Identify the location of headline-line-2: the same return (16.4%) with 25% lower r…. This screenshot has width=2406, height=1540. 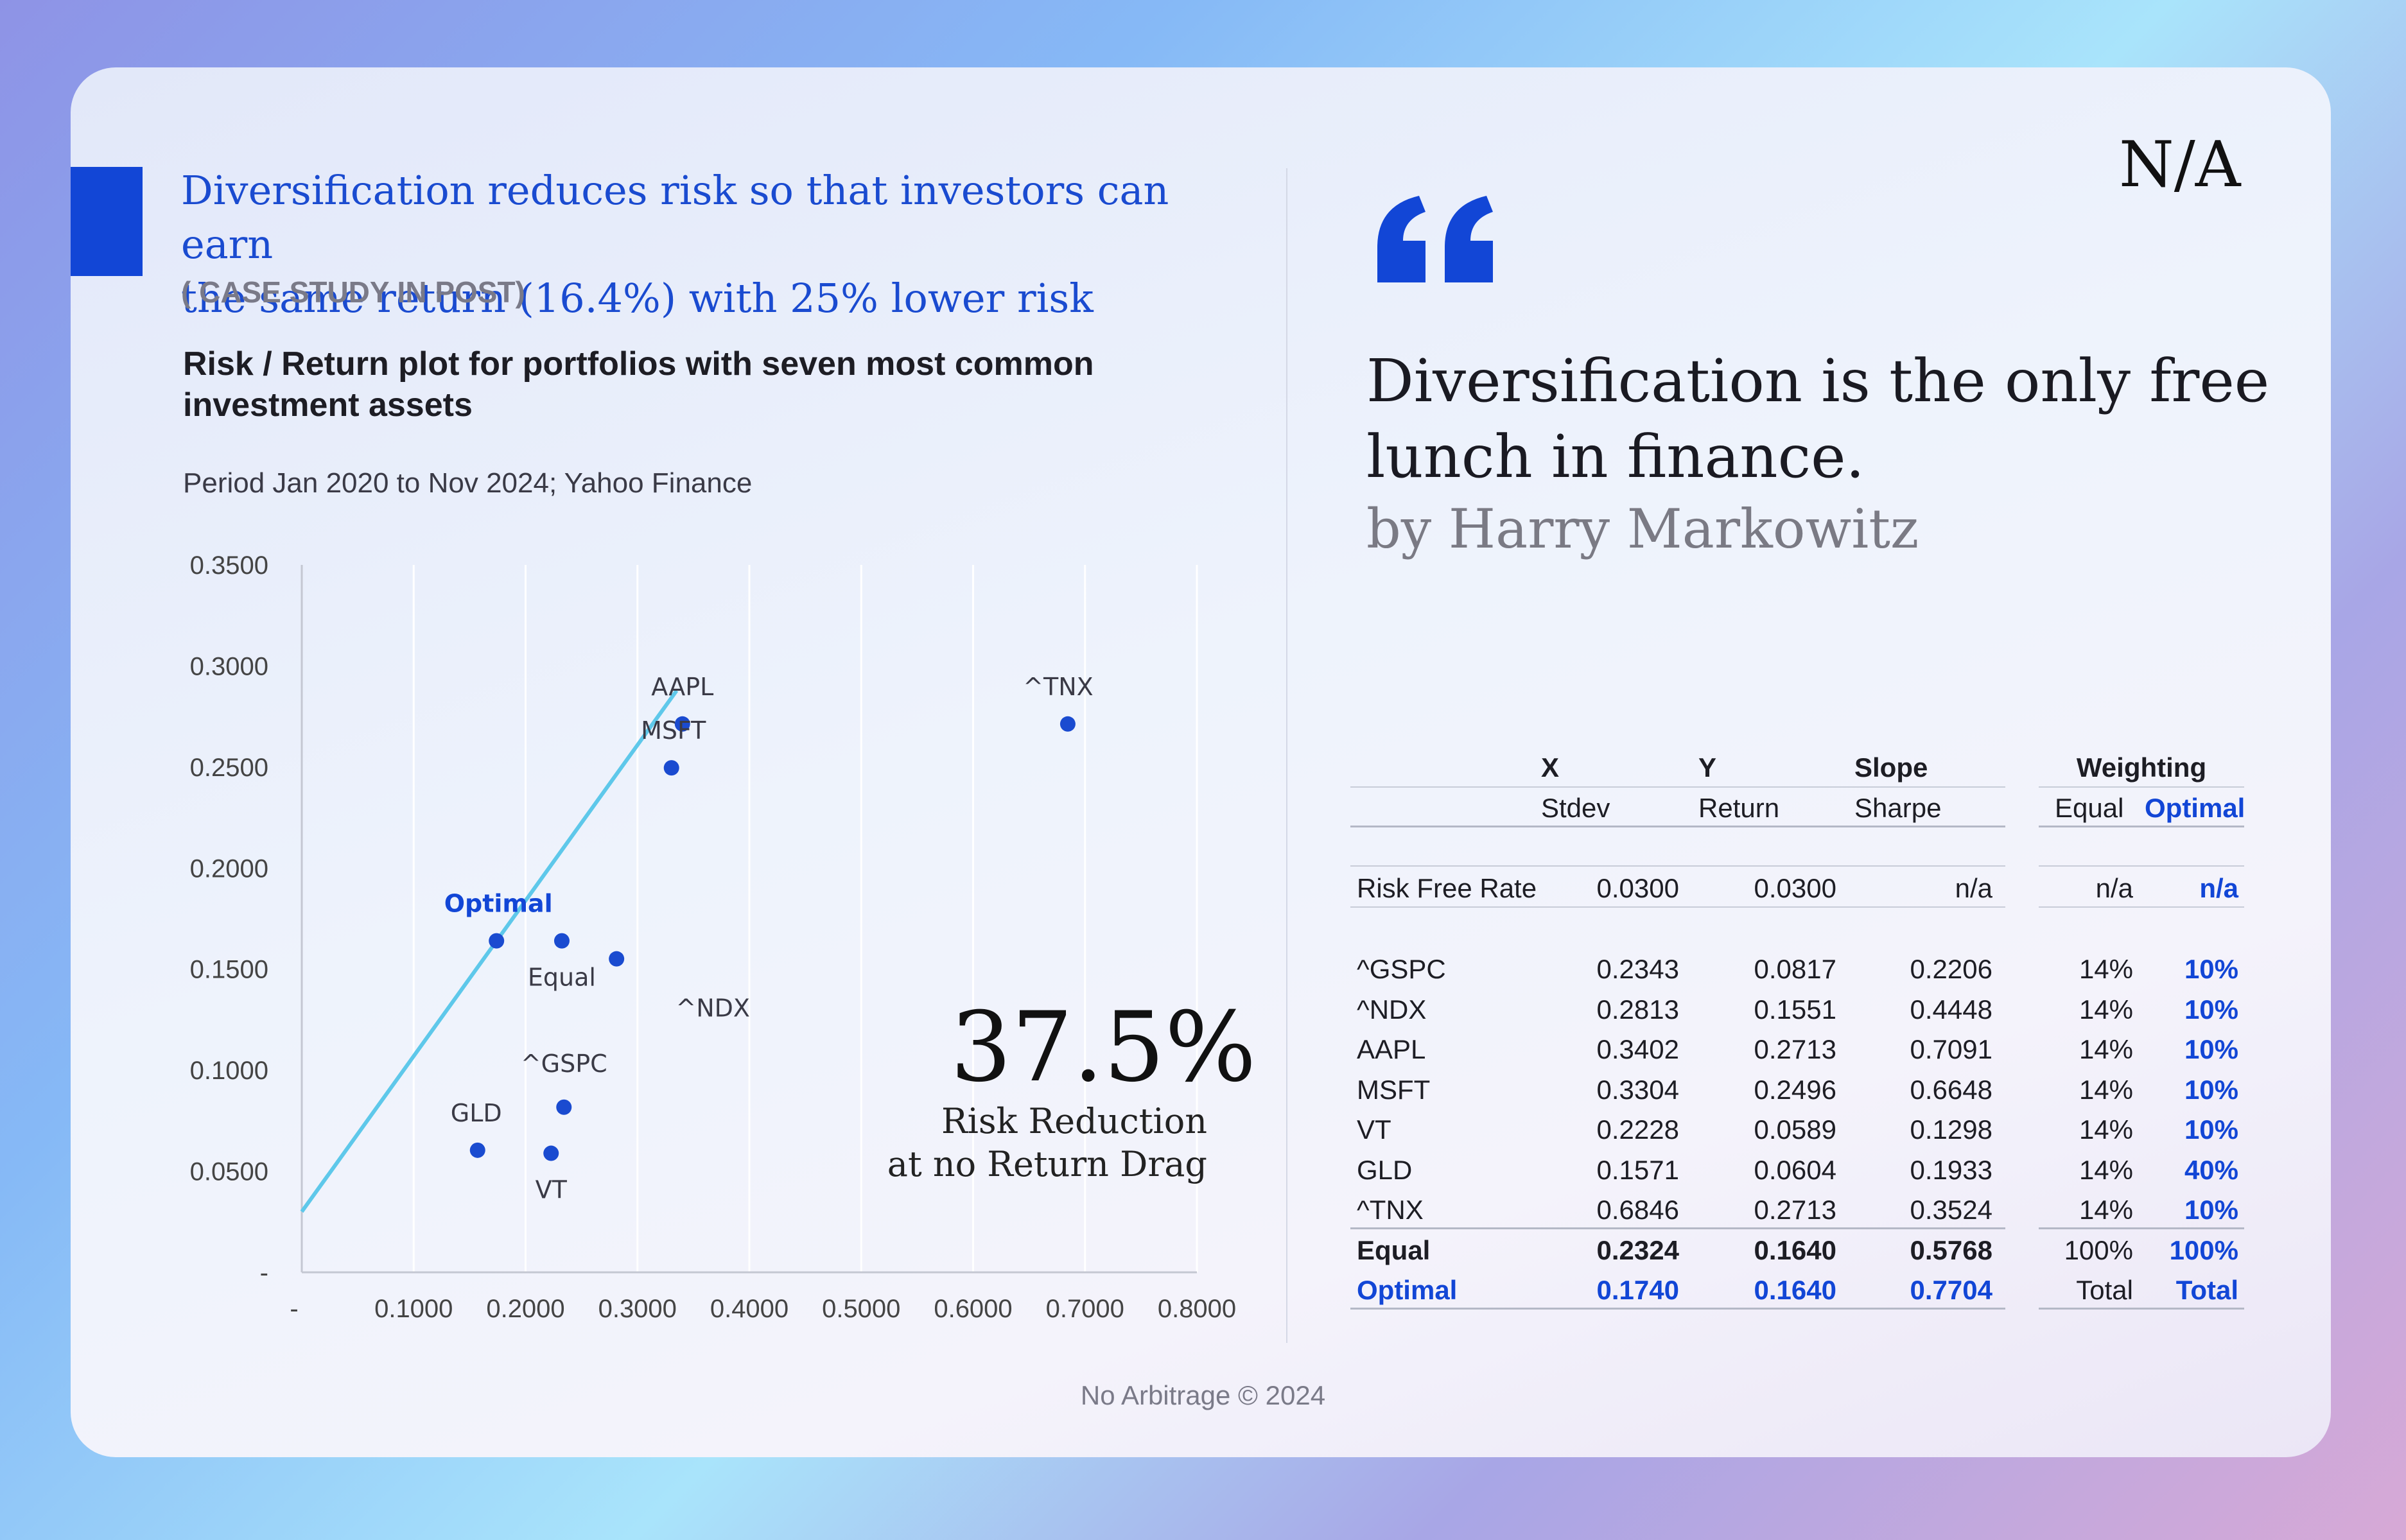
(637, 298).